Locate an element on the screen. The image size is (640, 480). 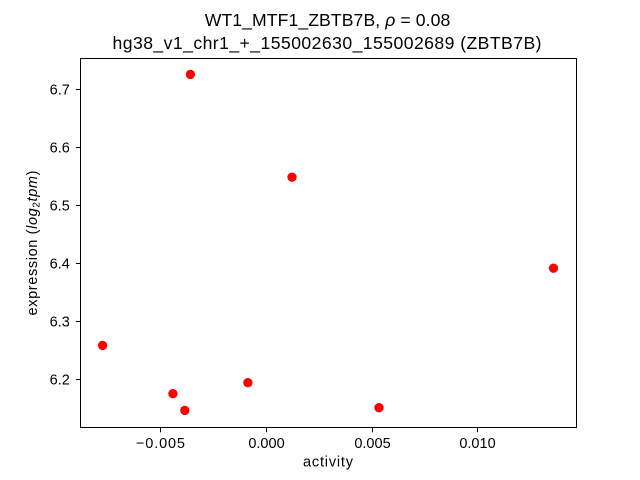
svg-text: 0.005 is located at coordinates (372, 444).